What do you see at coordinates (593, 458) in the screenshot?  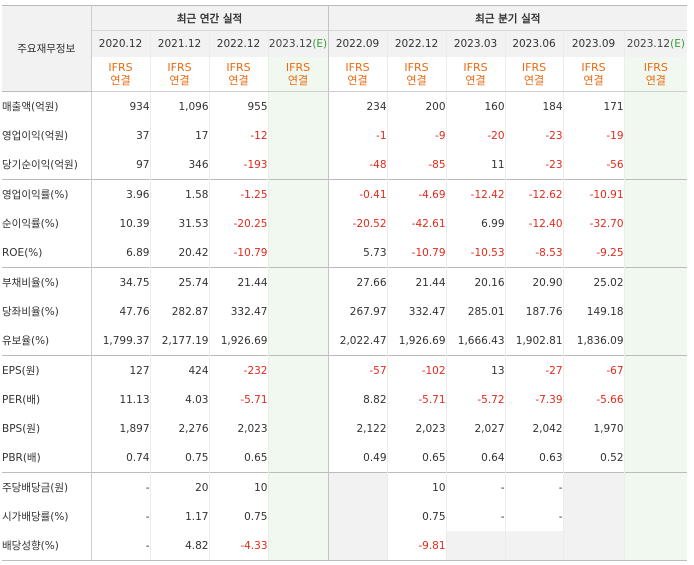 I see `value-cell: 0.52` at bounding box center [593, 458].